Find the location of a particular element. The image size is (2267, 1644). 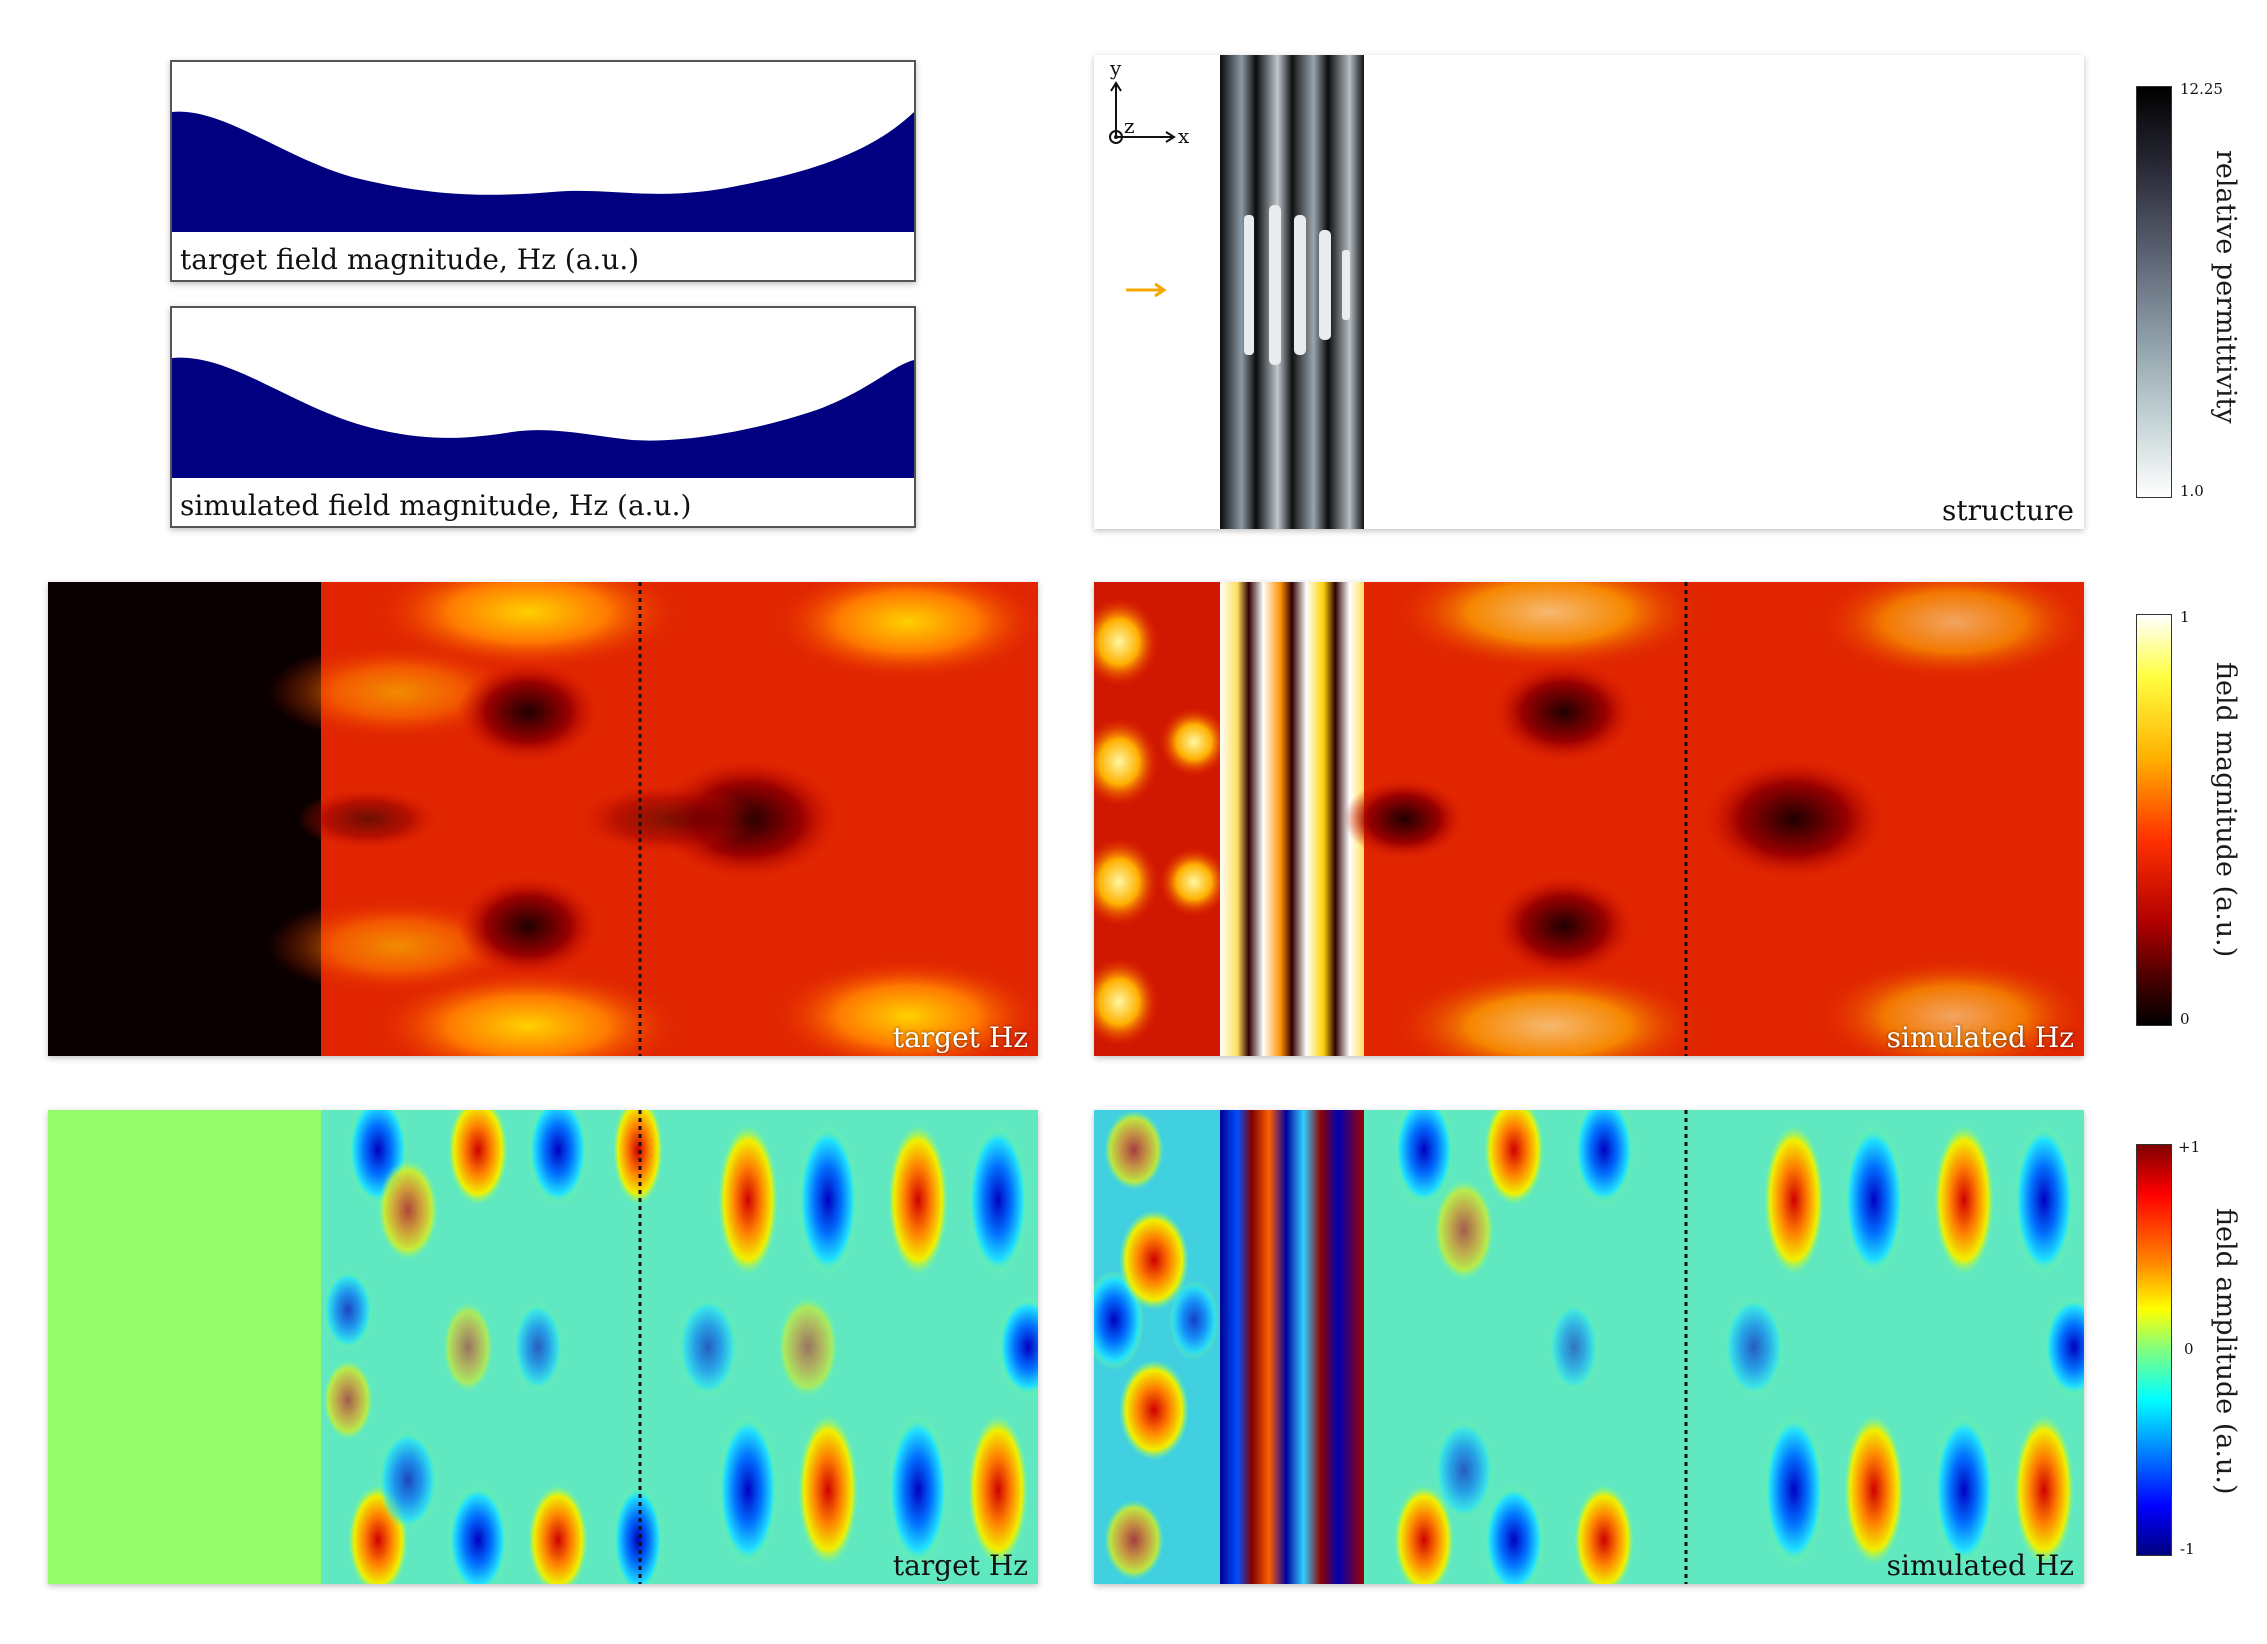

simulated-profile-panel: simulated field magnitude, Hz (a.u.) is located at coordinates (543, 417).